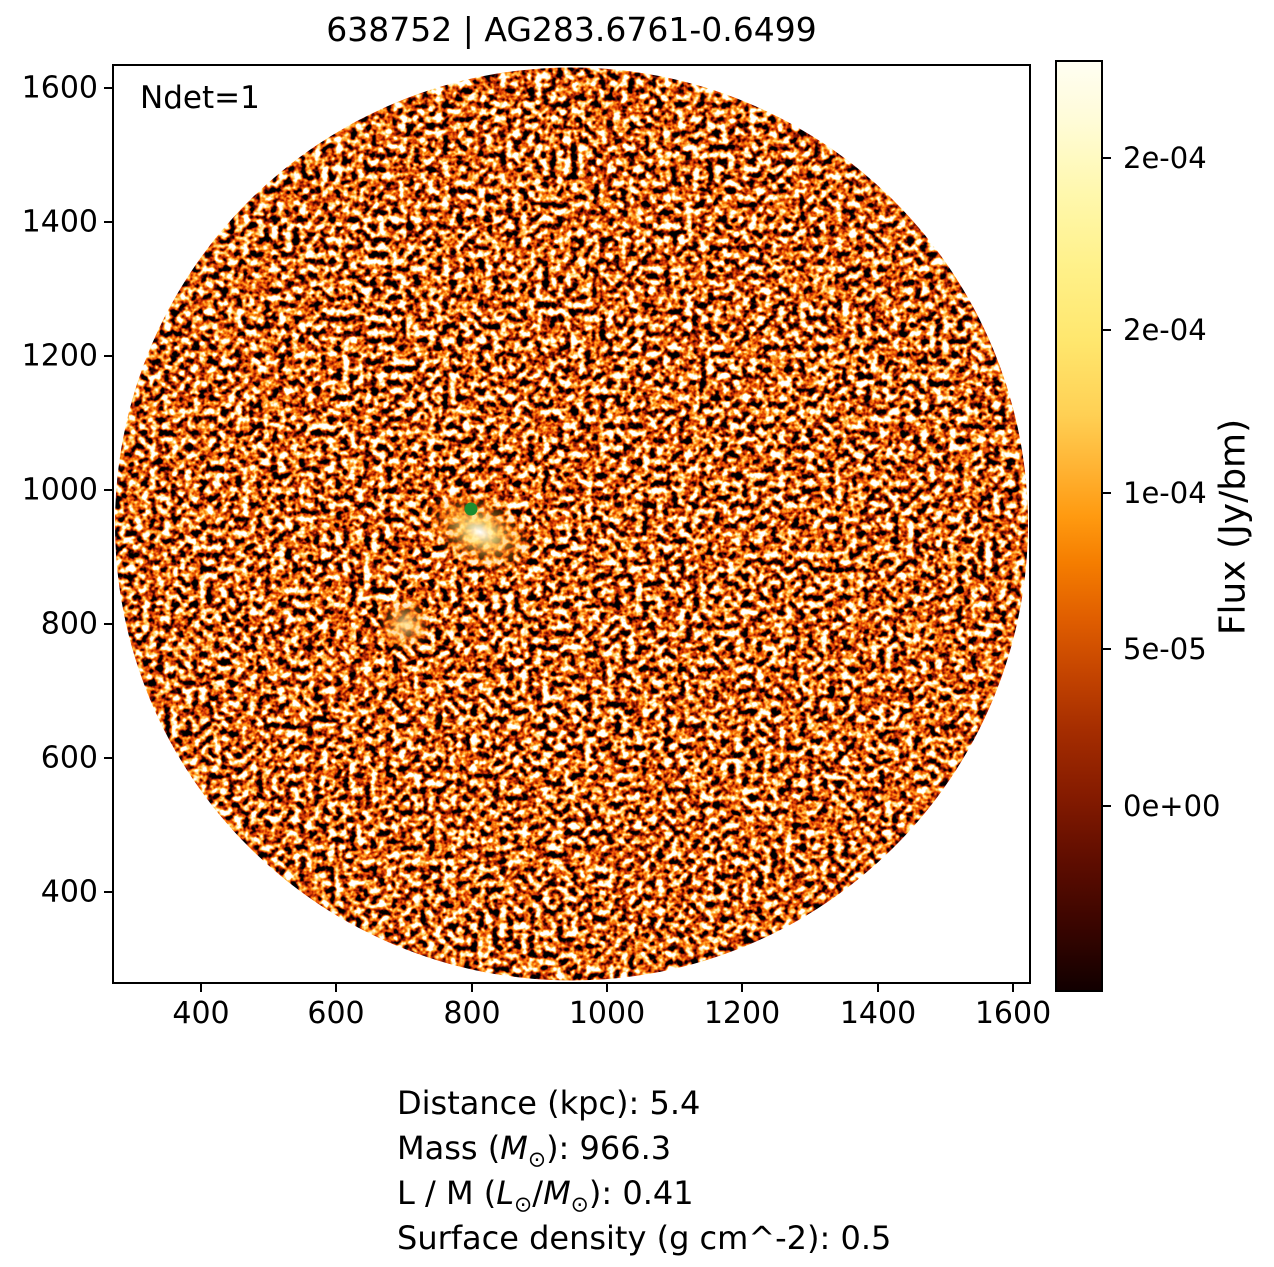 The width and height of the screenshot is (1274, 1267). What do you see at coordinates (59, 356) in the screenshot?
I see `y-tick-label: 1200` at bounding box center [59, 356].